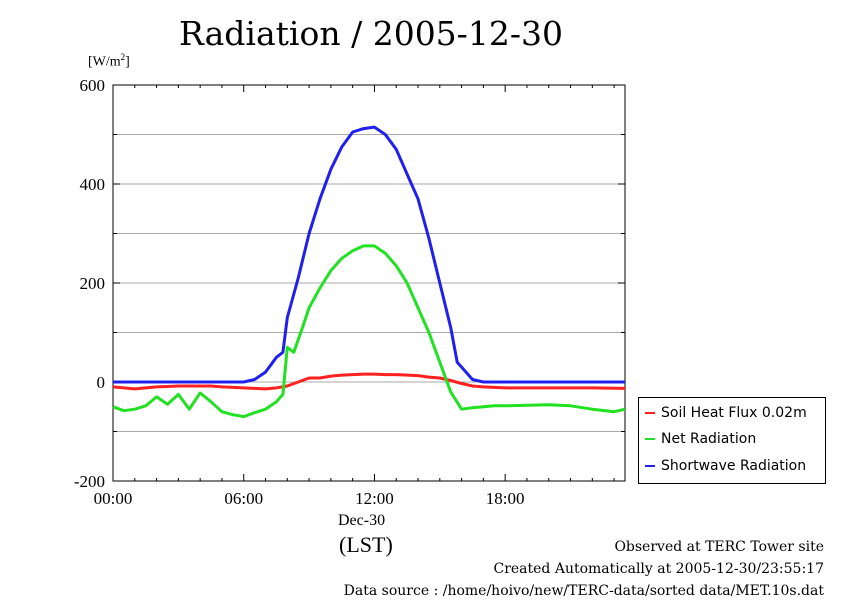 This screenshot has height=602, width=842. I want to click on legend-swatch-shortwave-radiation, so click(650, 466).